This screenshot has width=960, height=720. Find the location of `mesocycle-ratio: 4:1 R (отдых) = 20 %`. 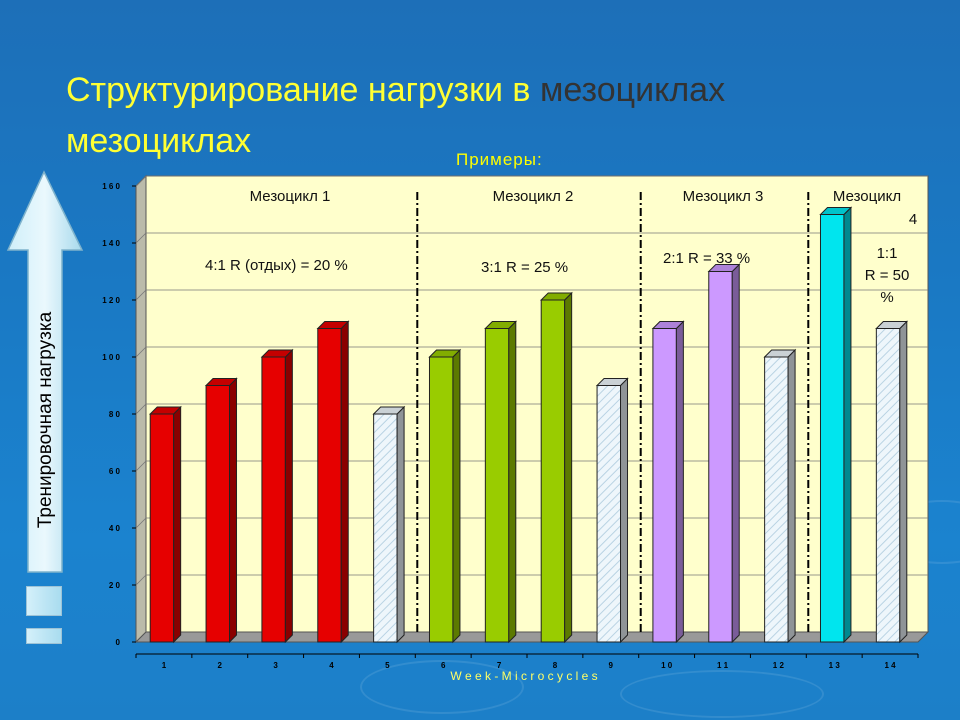

mesocycle-ratio: 4:1 R (отдых) = 20 % is located at coordinates (276, 265).